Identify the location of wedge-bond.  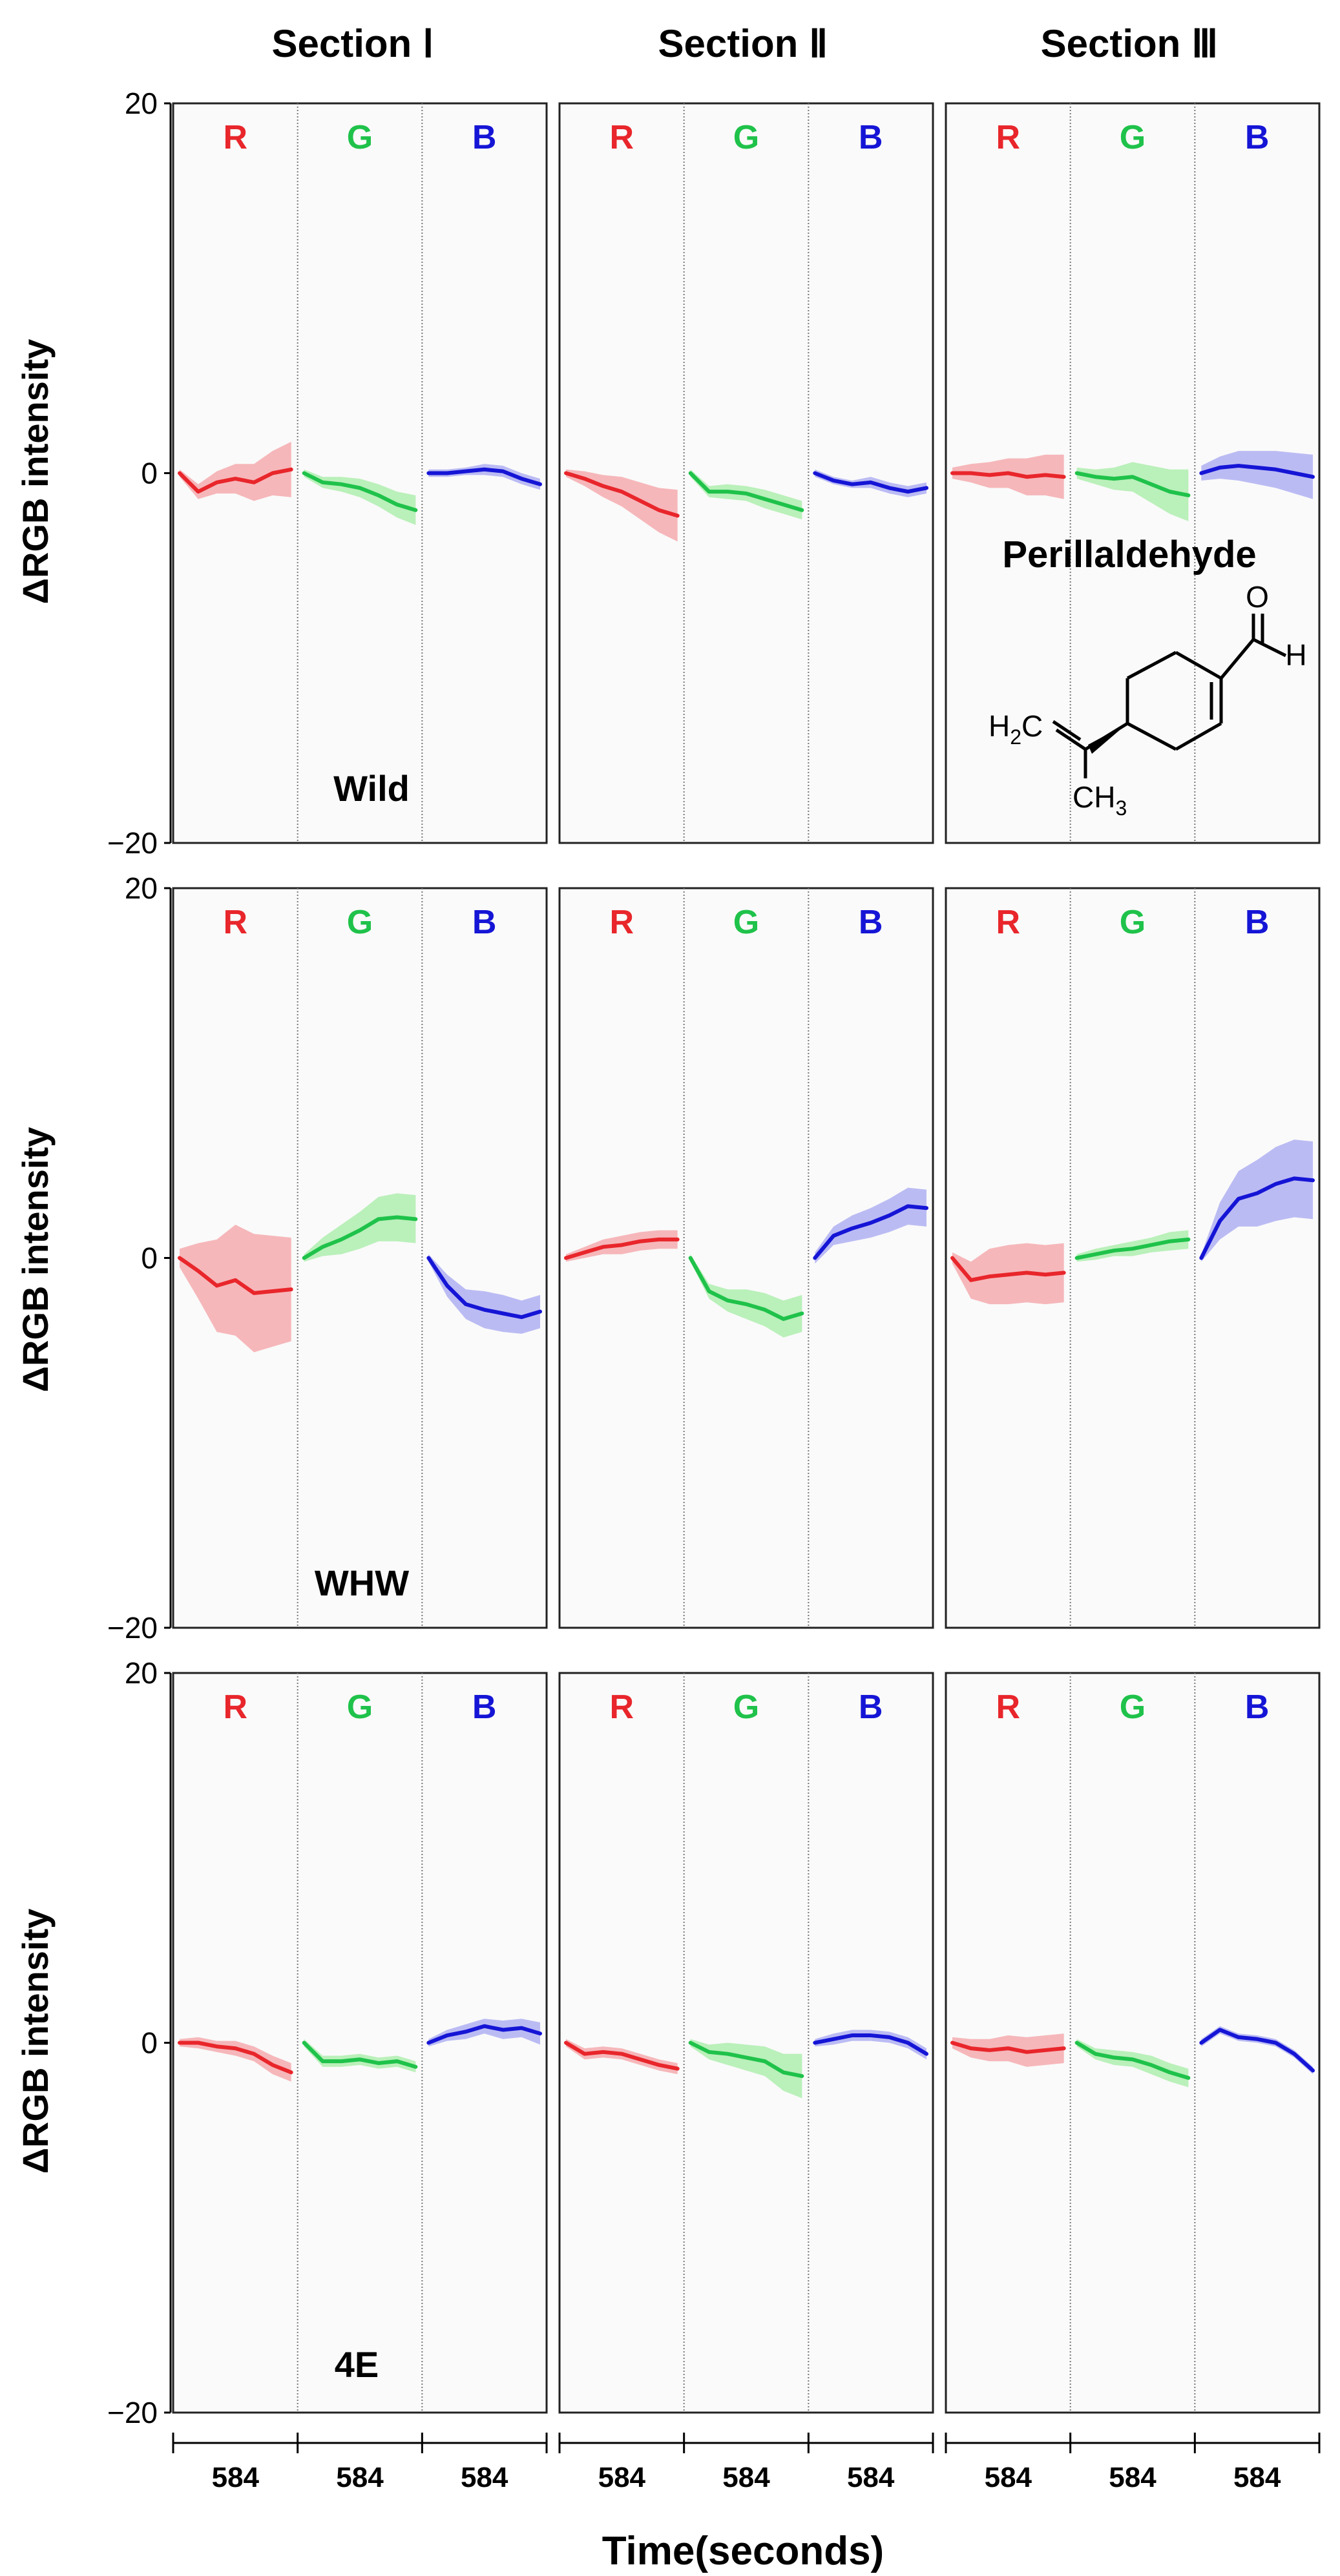
(1107, 738).